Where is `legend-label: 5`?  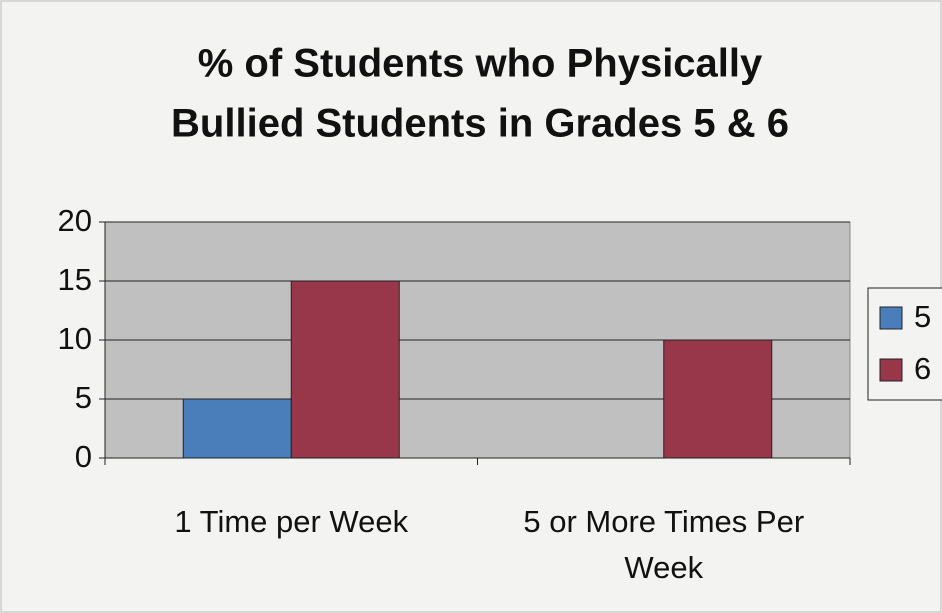
legend-label: 5 is located at coordinates (922, 316).